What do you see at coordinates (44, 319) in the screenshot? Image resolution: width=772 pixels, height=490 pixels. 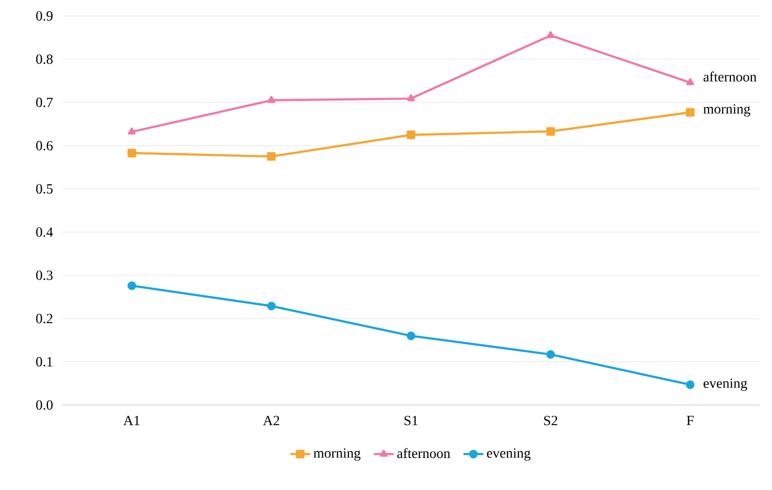 I see `y-tick-label: 0.2` at bounding box center [44, 319].